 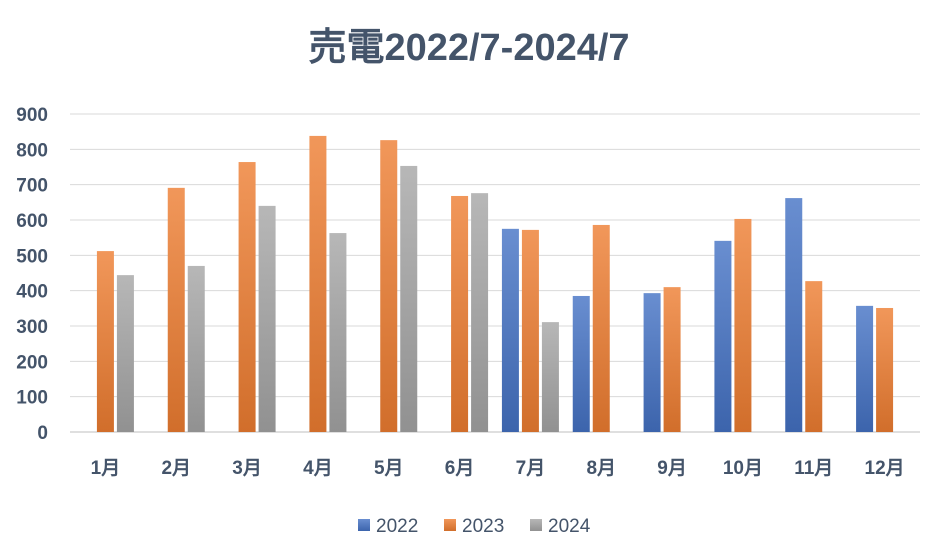 What do you see at coordinates (389, 468) in the screenshot?
I see `x-tick-label: 5月` at bounding box center [389, 468].